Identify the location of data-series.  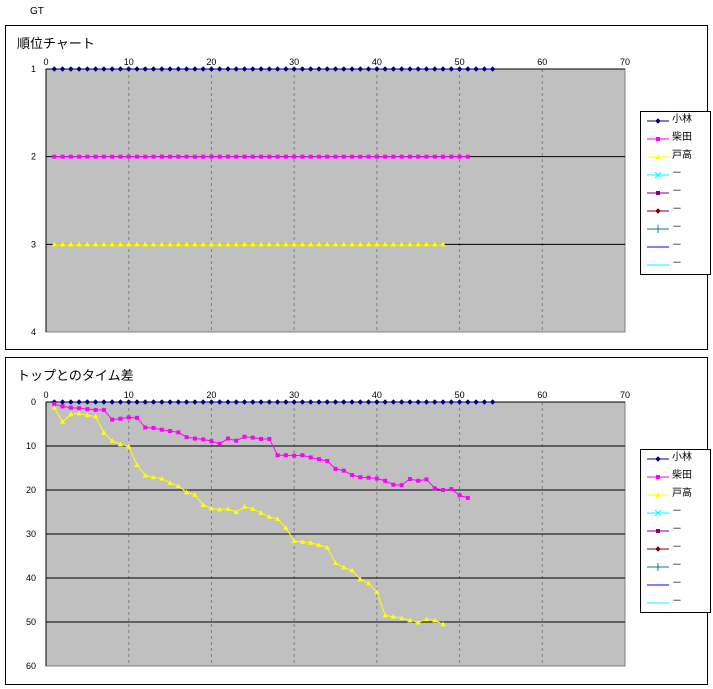
(261, 451).